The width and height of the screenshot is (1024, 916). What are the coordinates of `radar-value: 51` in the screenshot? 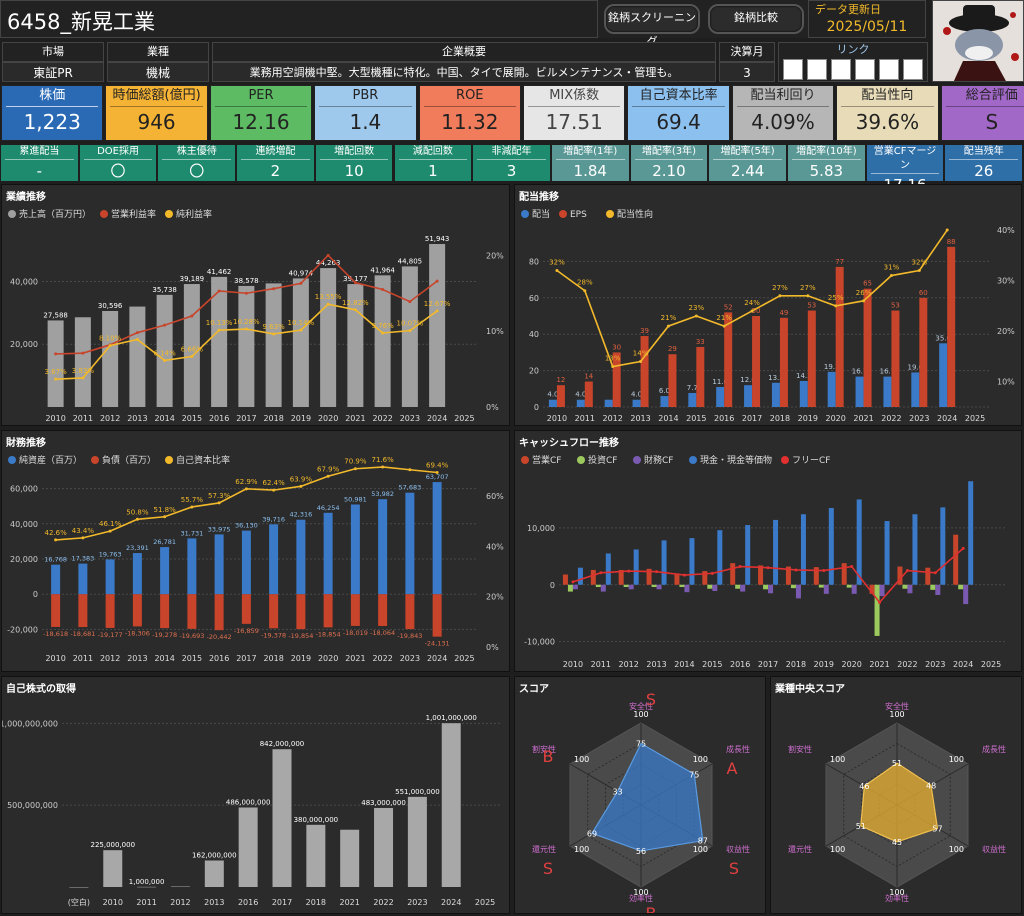 It's located at (897, 763).